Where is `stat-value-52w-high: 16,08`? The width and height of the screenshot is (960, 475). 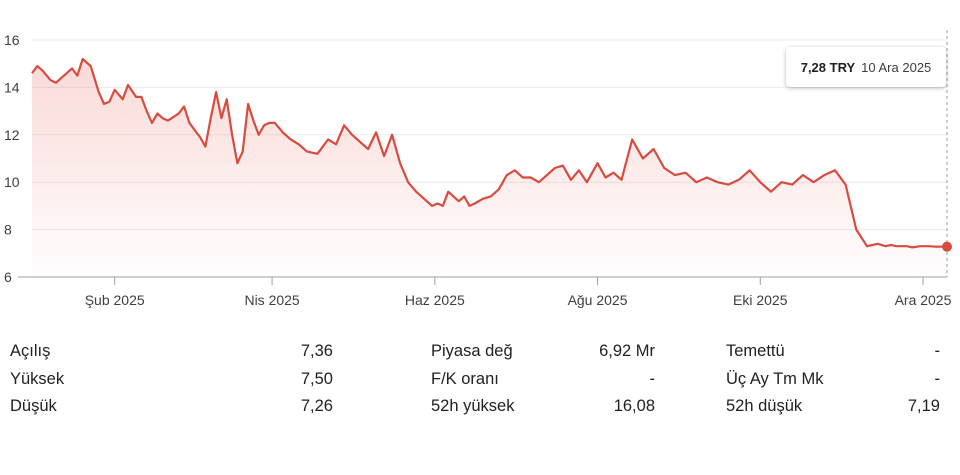 stat-value-52w-high: 16,08 is located at coordinates (634, 406).